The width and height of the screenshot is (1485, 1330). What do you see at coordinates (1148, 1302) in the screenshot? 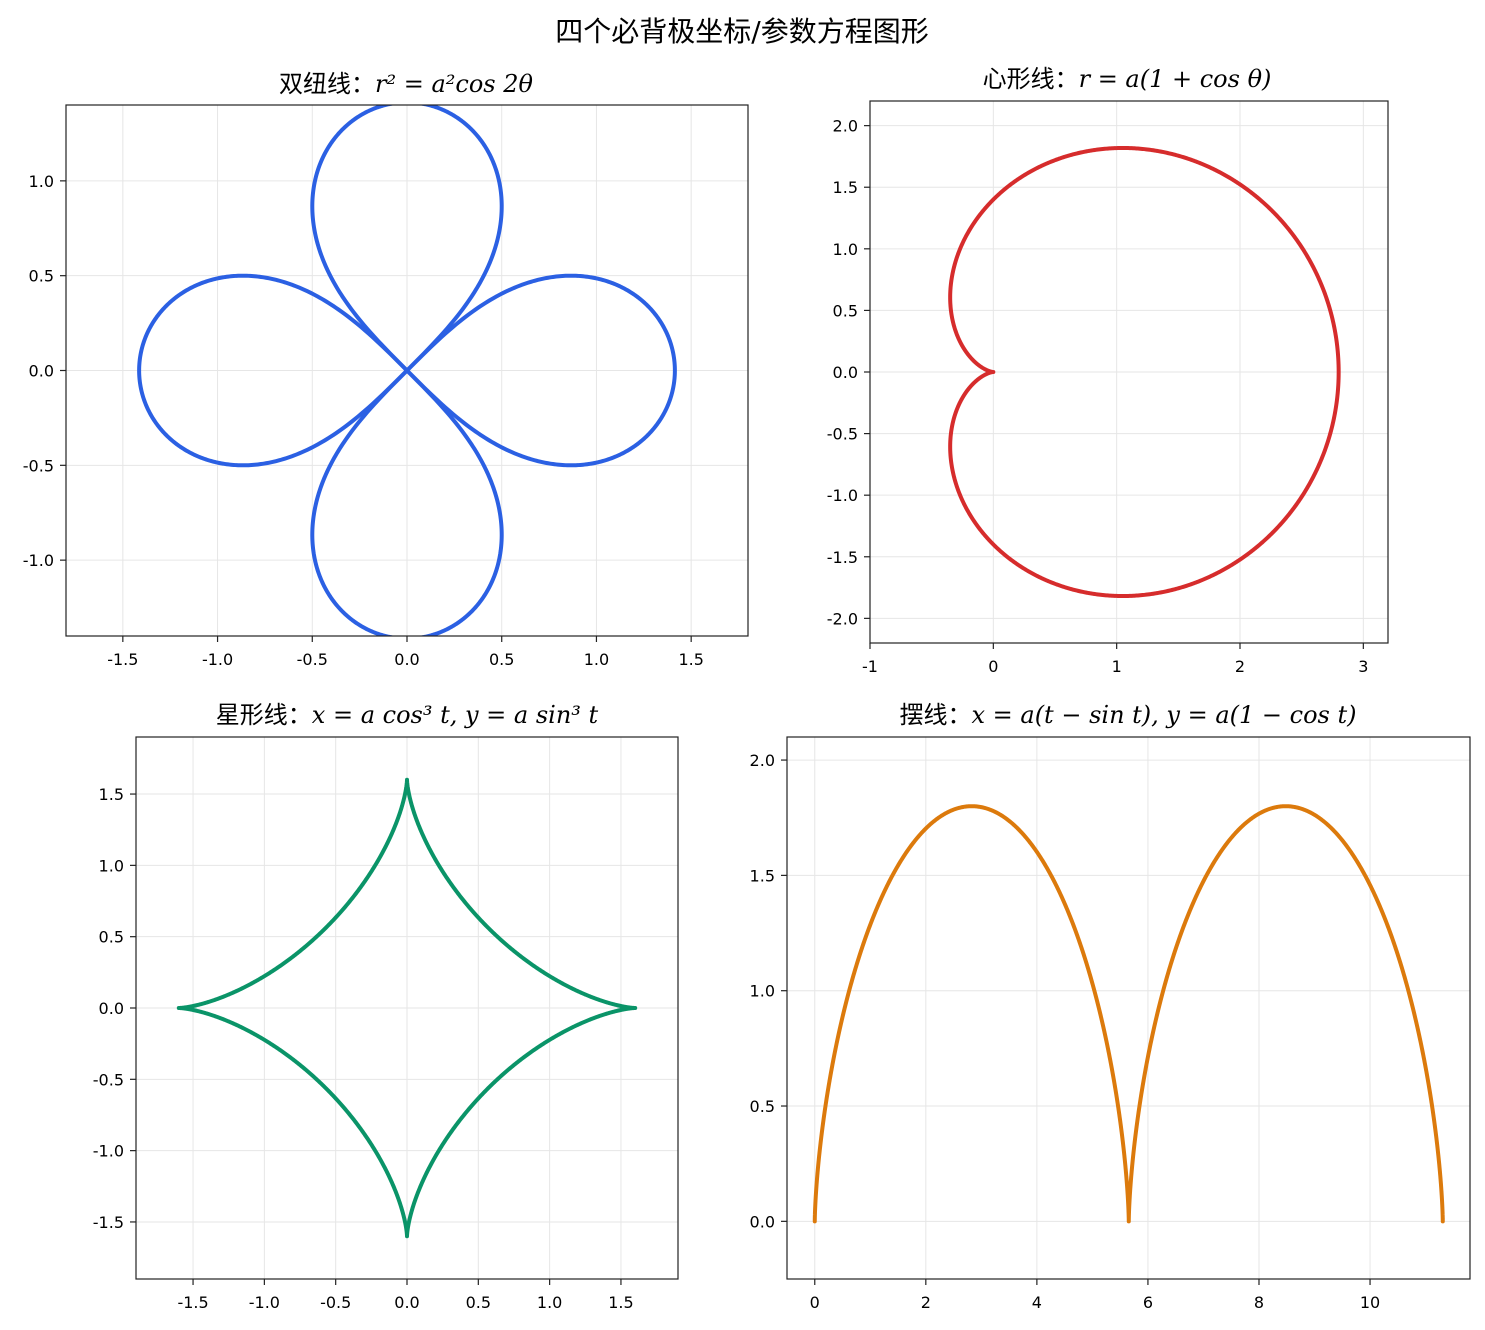
I see `x-tick-label: 6` at bounding box center [1148, 1302].